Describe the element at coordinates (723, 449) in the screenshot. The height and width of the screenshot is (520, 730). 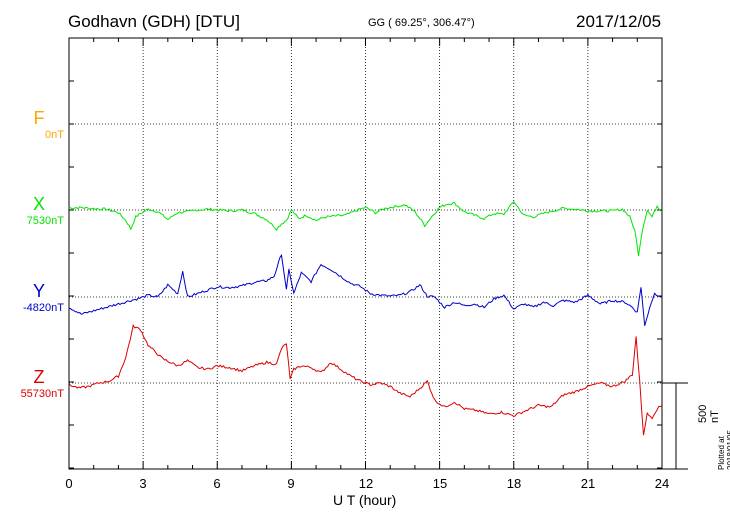
I see `plotted-timestamp: Plotted at 2018/01/05 01:33 UT` at that location.